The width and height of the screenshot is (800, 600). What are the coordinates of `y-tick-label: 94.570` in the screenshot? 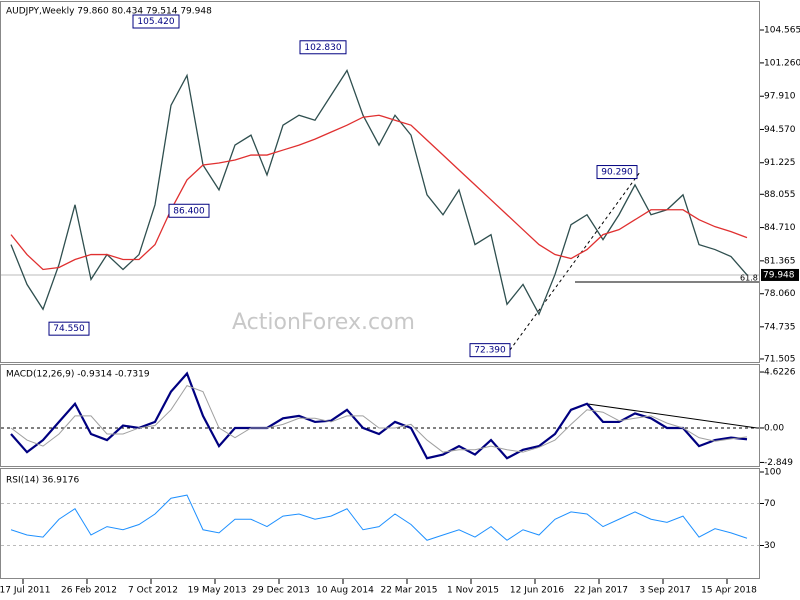 It's located at (780, 130).